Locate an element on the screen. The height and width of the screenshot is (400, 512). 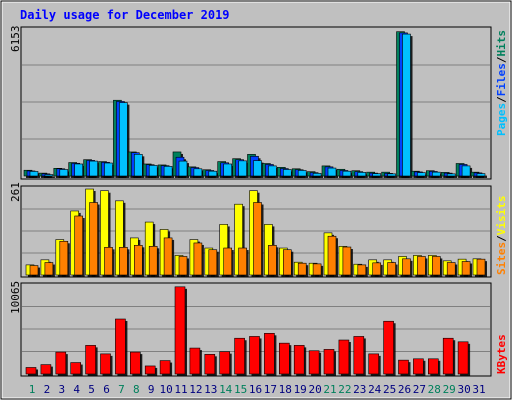
legend-sites: Sites is located at coordinates (501, 258).